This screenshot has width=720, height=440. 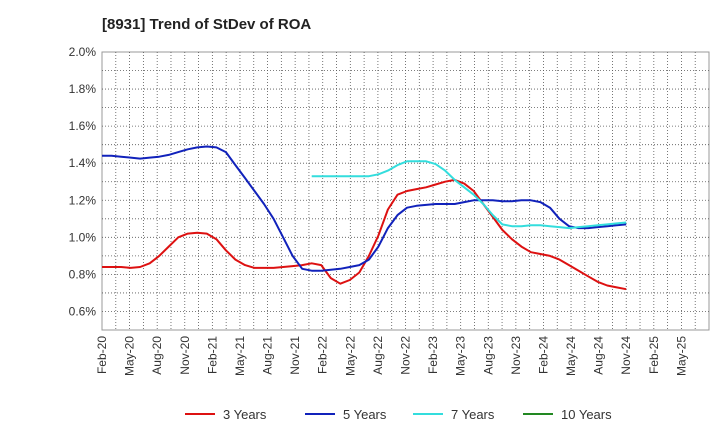 What do you see at coordinates (240, 356) in the screenshot?
I see `x-tick-label: May-21` at bounding box center [240, 356].